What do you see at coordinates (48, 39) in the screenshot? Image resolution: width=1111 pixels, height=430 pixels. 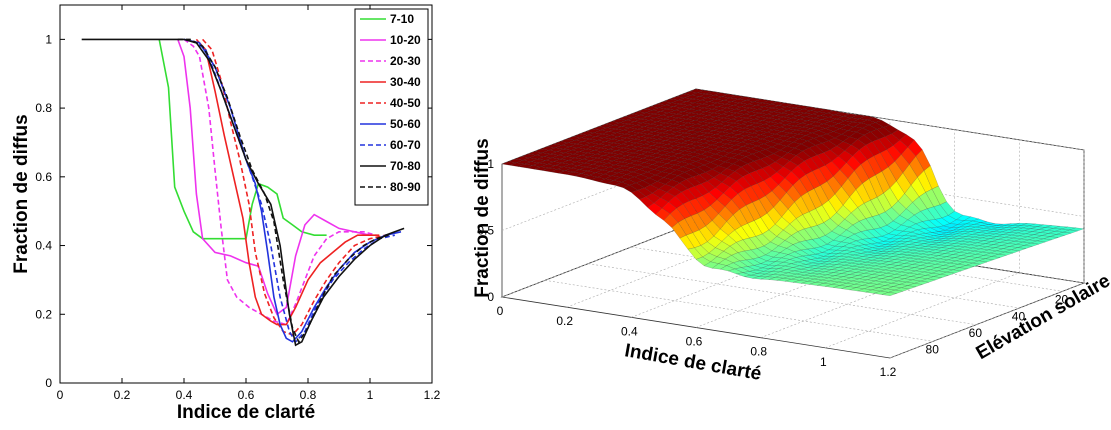 I see `y-tick-label: 1` at bounding box center [48, 39].